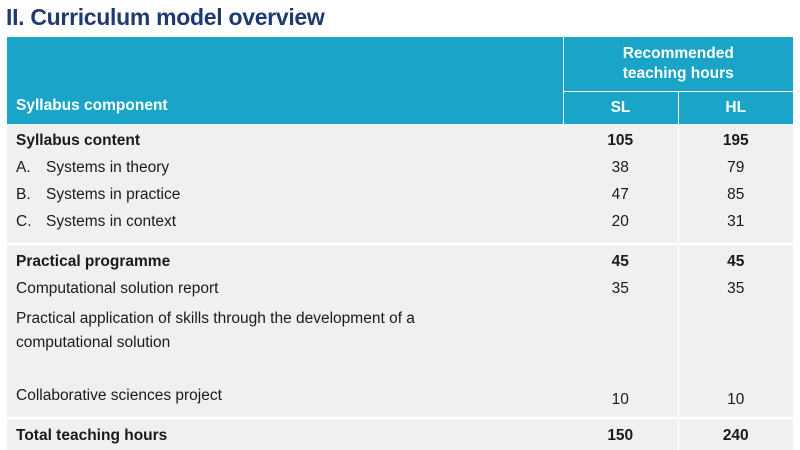 The image size is (800, 450). Describe the element at coordinates (23, 167) in the screenshot. I see `item-letter: A.` at that location.